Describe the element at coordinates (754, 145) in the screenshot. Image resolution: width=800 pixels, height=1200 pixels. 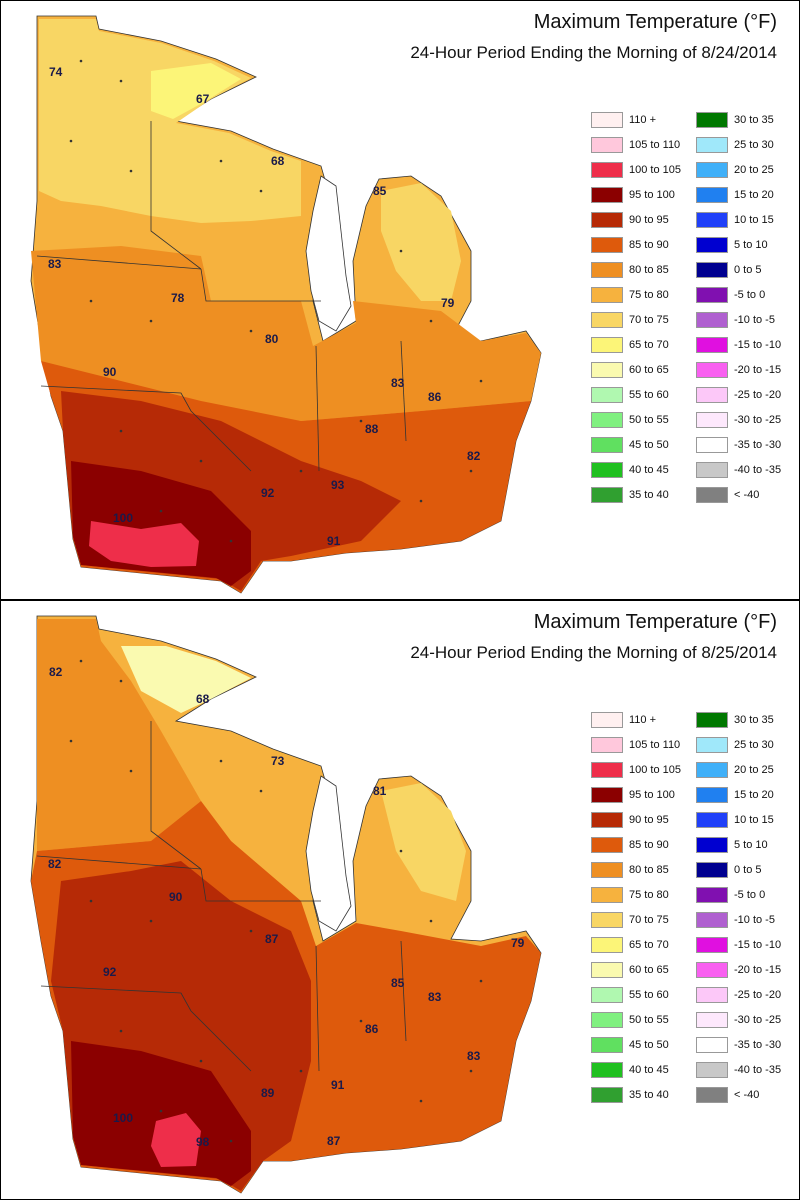
I see `legend-label: 25 to 30` at that location.